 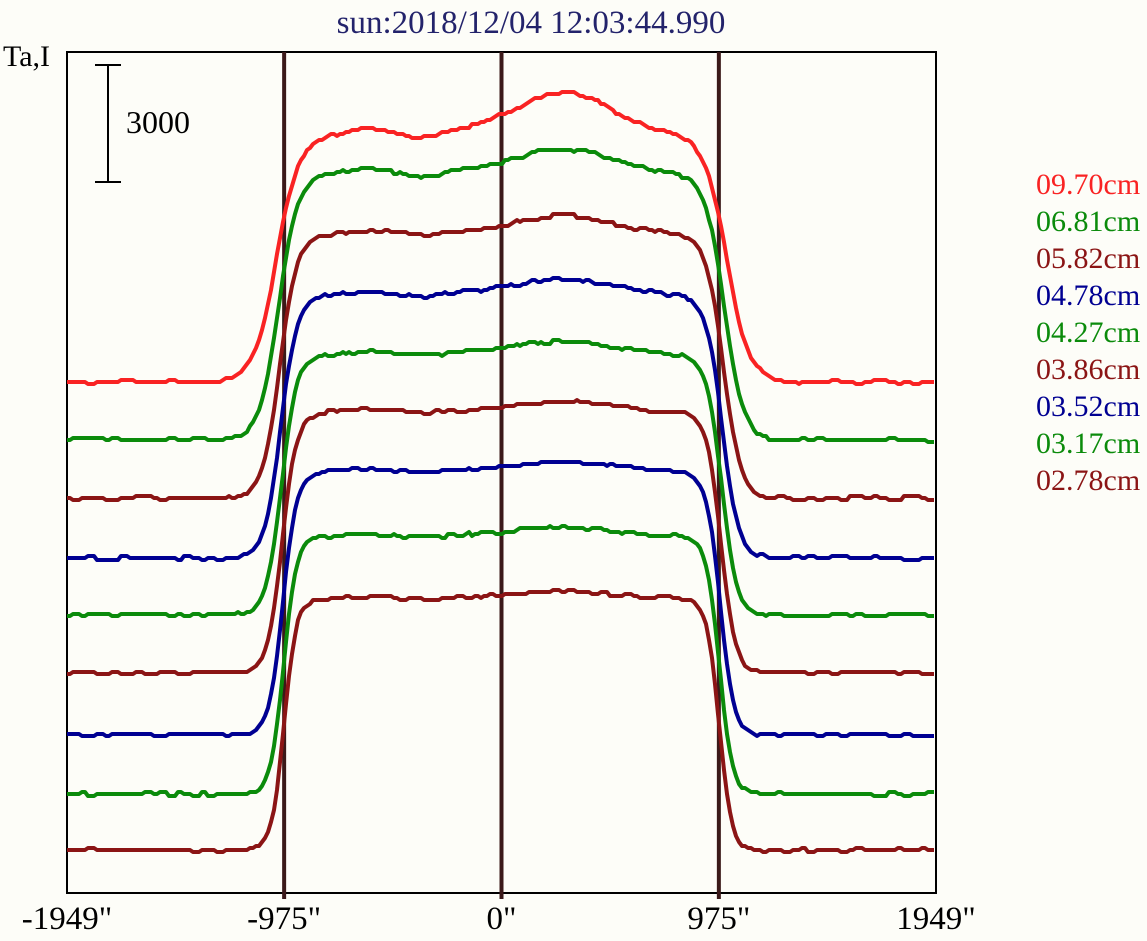 I want to click on legend-entry: 03.17cm, so click(x=1088, y=443).